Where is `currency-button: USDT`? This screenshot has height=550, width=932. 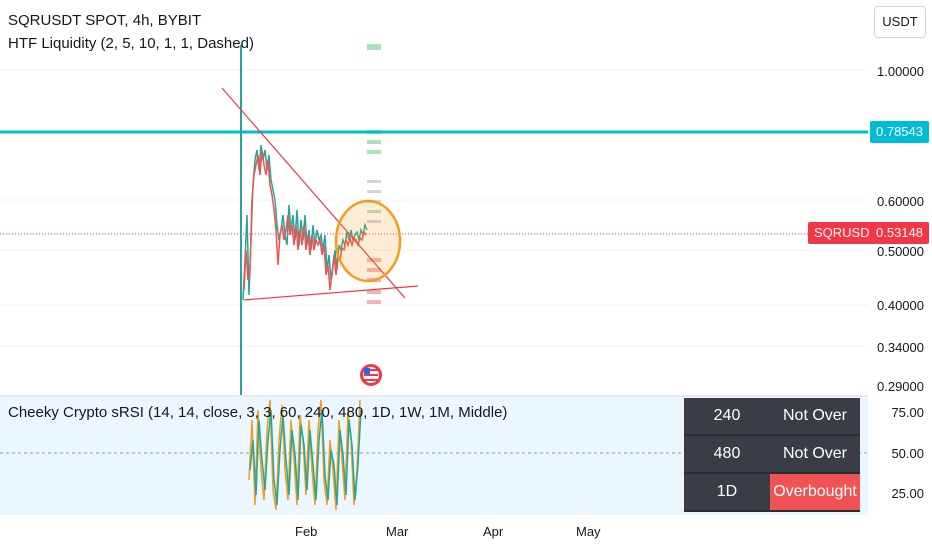
currency-button: USDT is located at coordinates (900, 22).